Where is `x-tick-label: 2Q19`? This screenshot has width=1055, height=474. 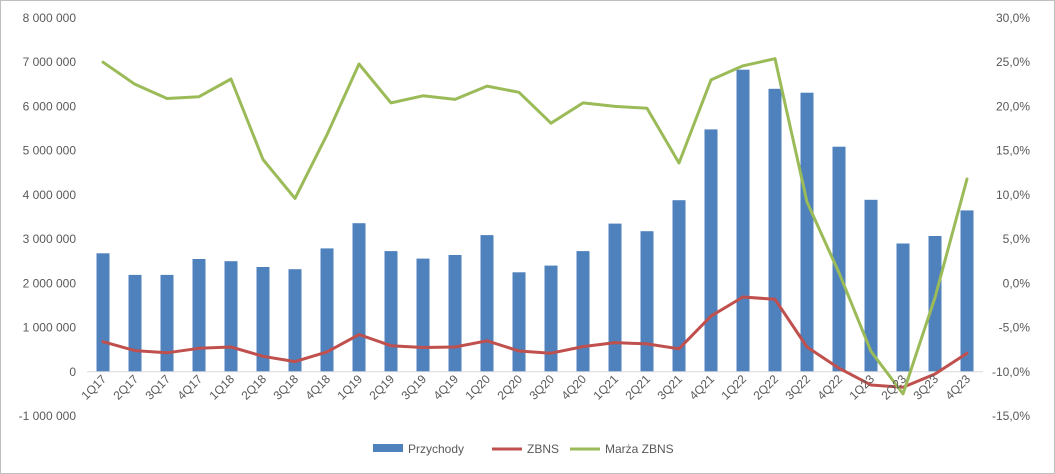
x-tick-label: 2Q19 is located at coordinates (381, 387).